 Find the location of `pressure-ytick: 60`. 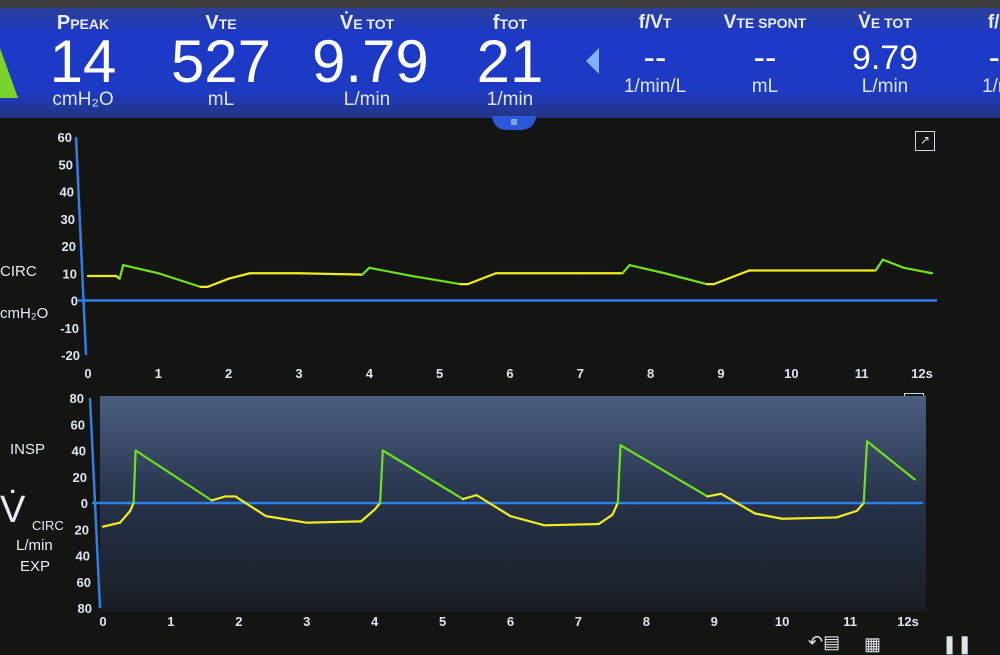

pressure-ytick: 60 is located at coordinates (65, 137).